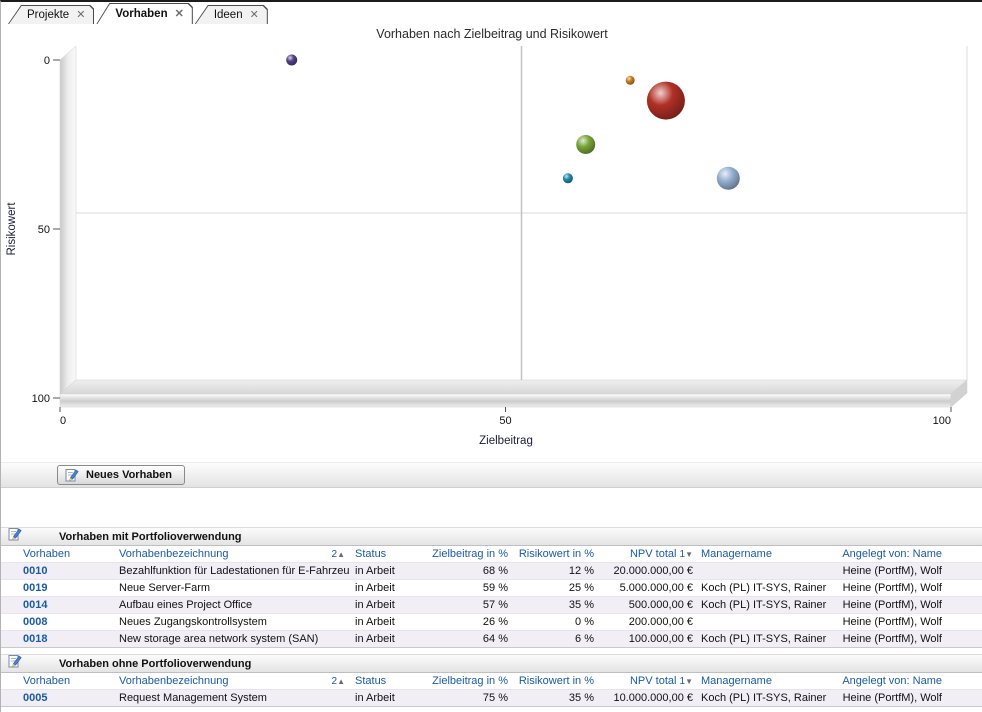 The height and width of the screenshot is (712, 982). Describe the element at coordinates (155, 663) in the screenshot. I see `section-title: Vorhaben ohne Portfolioverwendung` at that location.